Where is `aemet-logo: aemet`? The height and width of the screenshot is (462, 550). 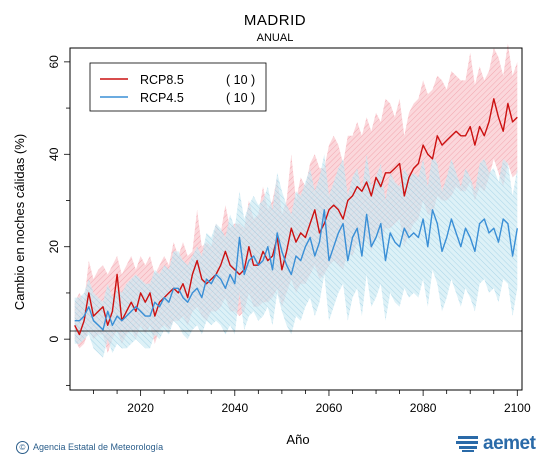
aemet-logo: aemet is located at coordinates (496, 444).